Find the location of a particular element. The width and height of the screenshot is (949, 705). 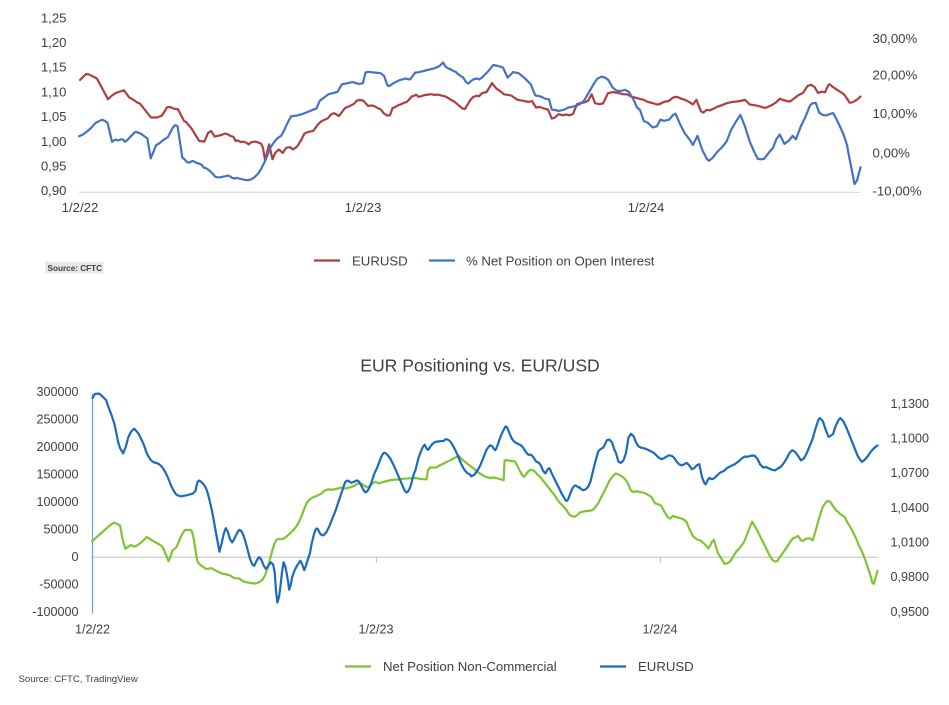

svg-text: 250000 is located at coordinates (57, 420).